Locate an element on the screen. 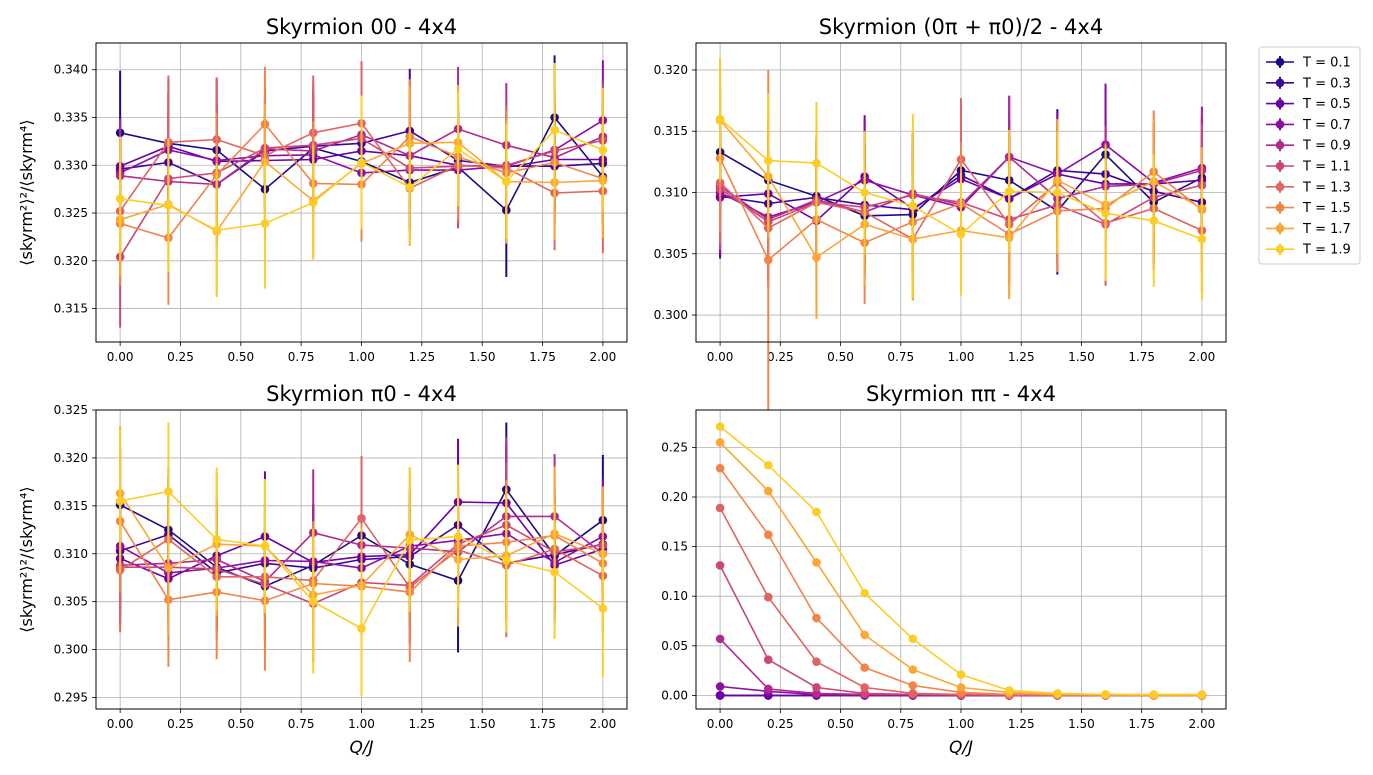  chart-title: Skyrmion π0 - 4x4 is located at coordinates (361, 394).